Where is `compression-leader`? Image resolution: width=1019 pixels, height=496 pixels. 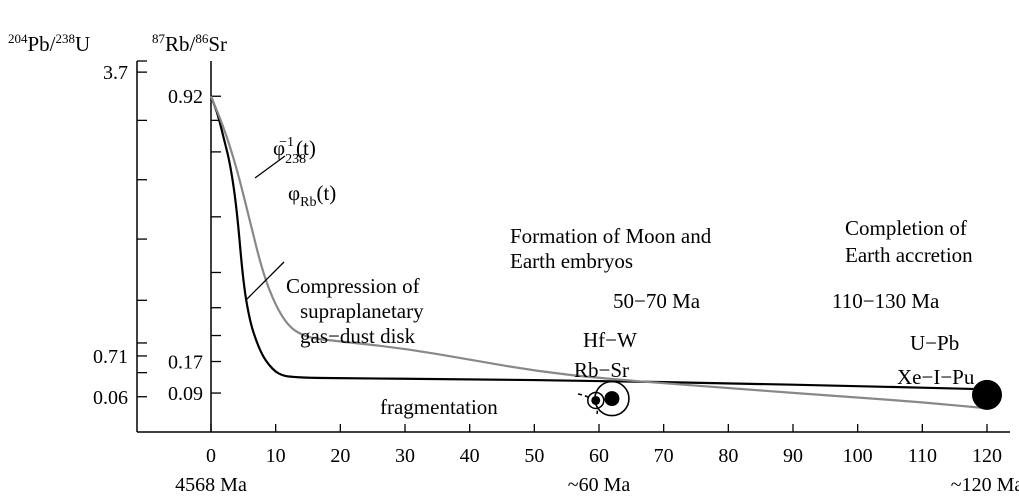
compression-leader is located at coordinates (265, 281).